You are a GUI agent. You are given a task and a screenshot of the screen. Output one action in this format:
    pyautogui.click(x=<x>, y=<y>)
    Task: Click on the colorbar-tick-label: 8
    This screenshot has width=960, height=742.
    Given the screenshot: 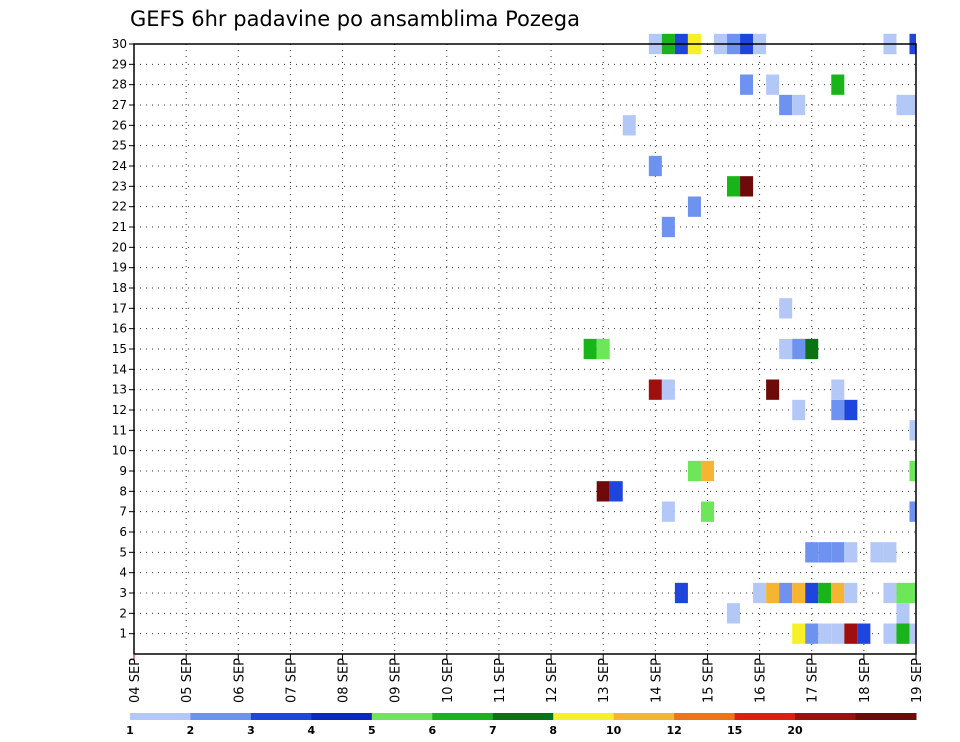 What is the action you would take?
    pyautogui.click(x=553, y=730)
    